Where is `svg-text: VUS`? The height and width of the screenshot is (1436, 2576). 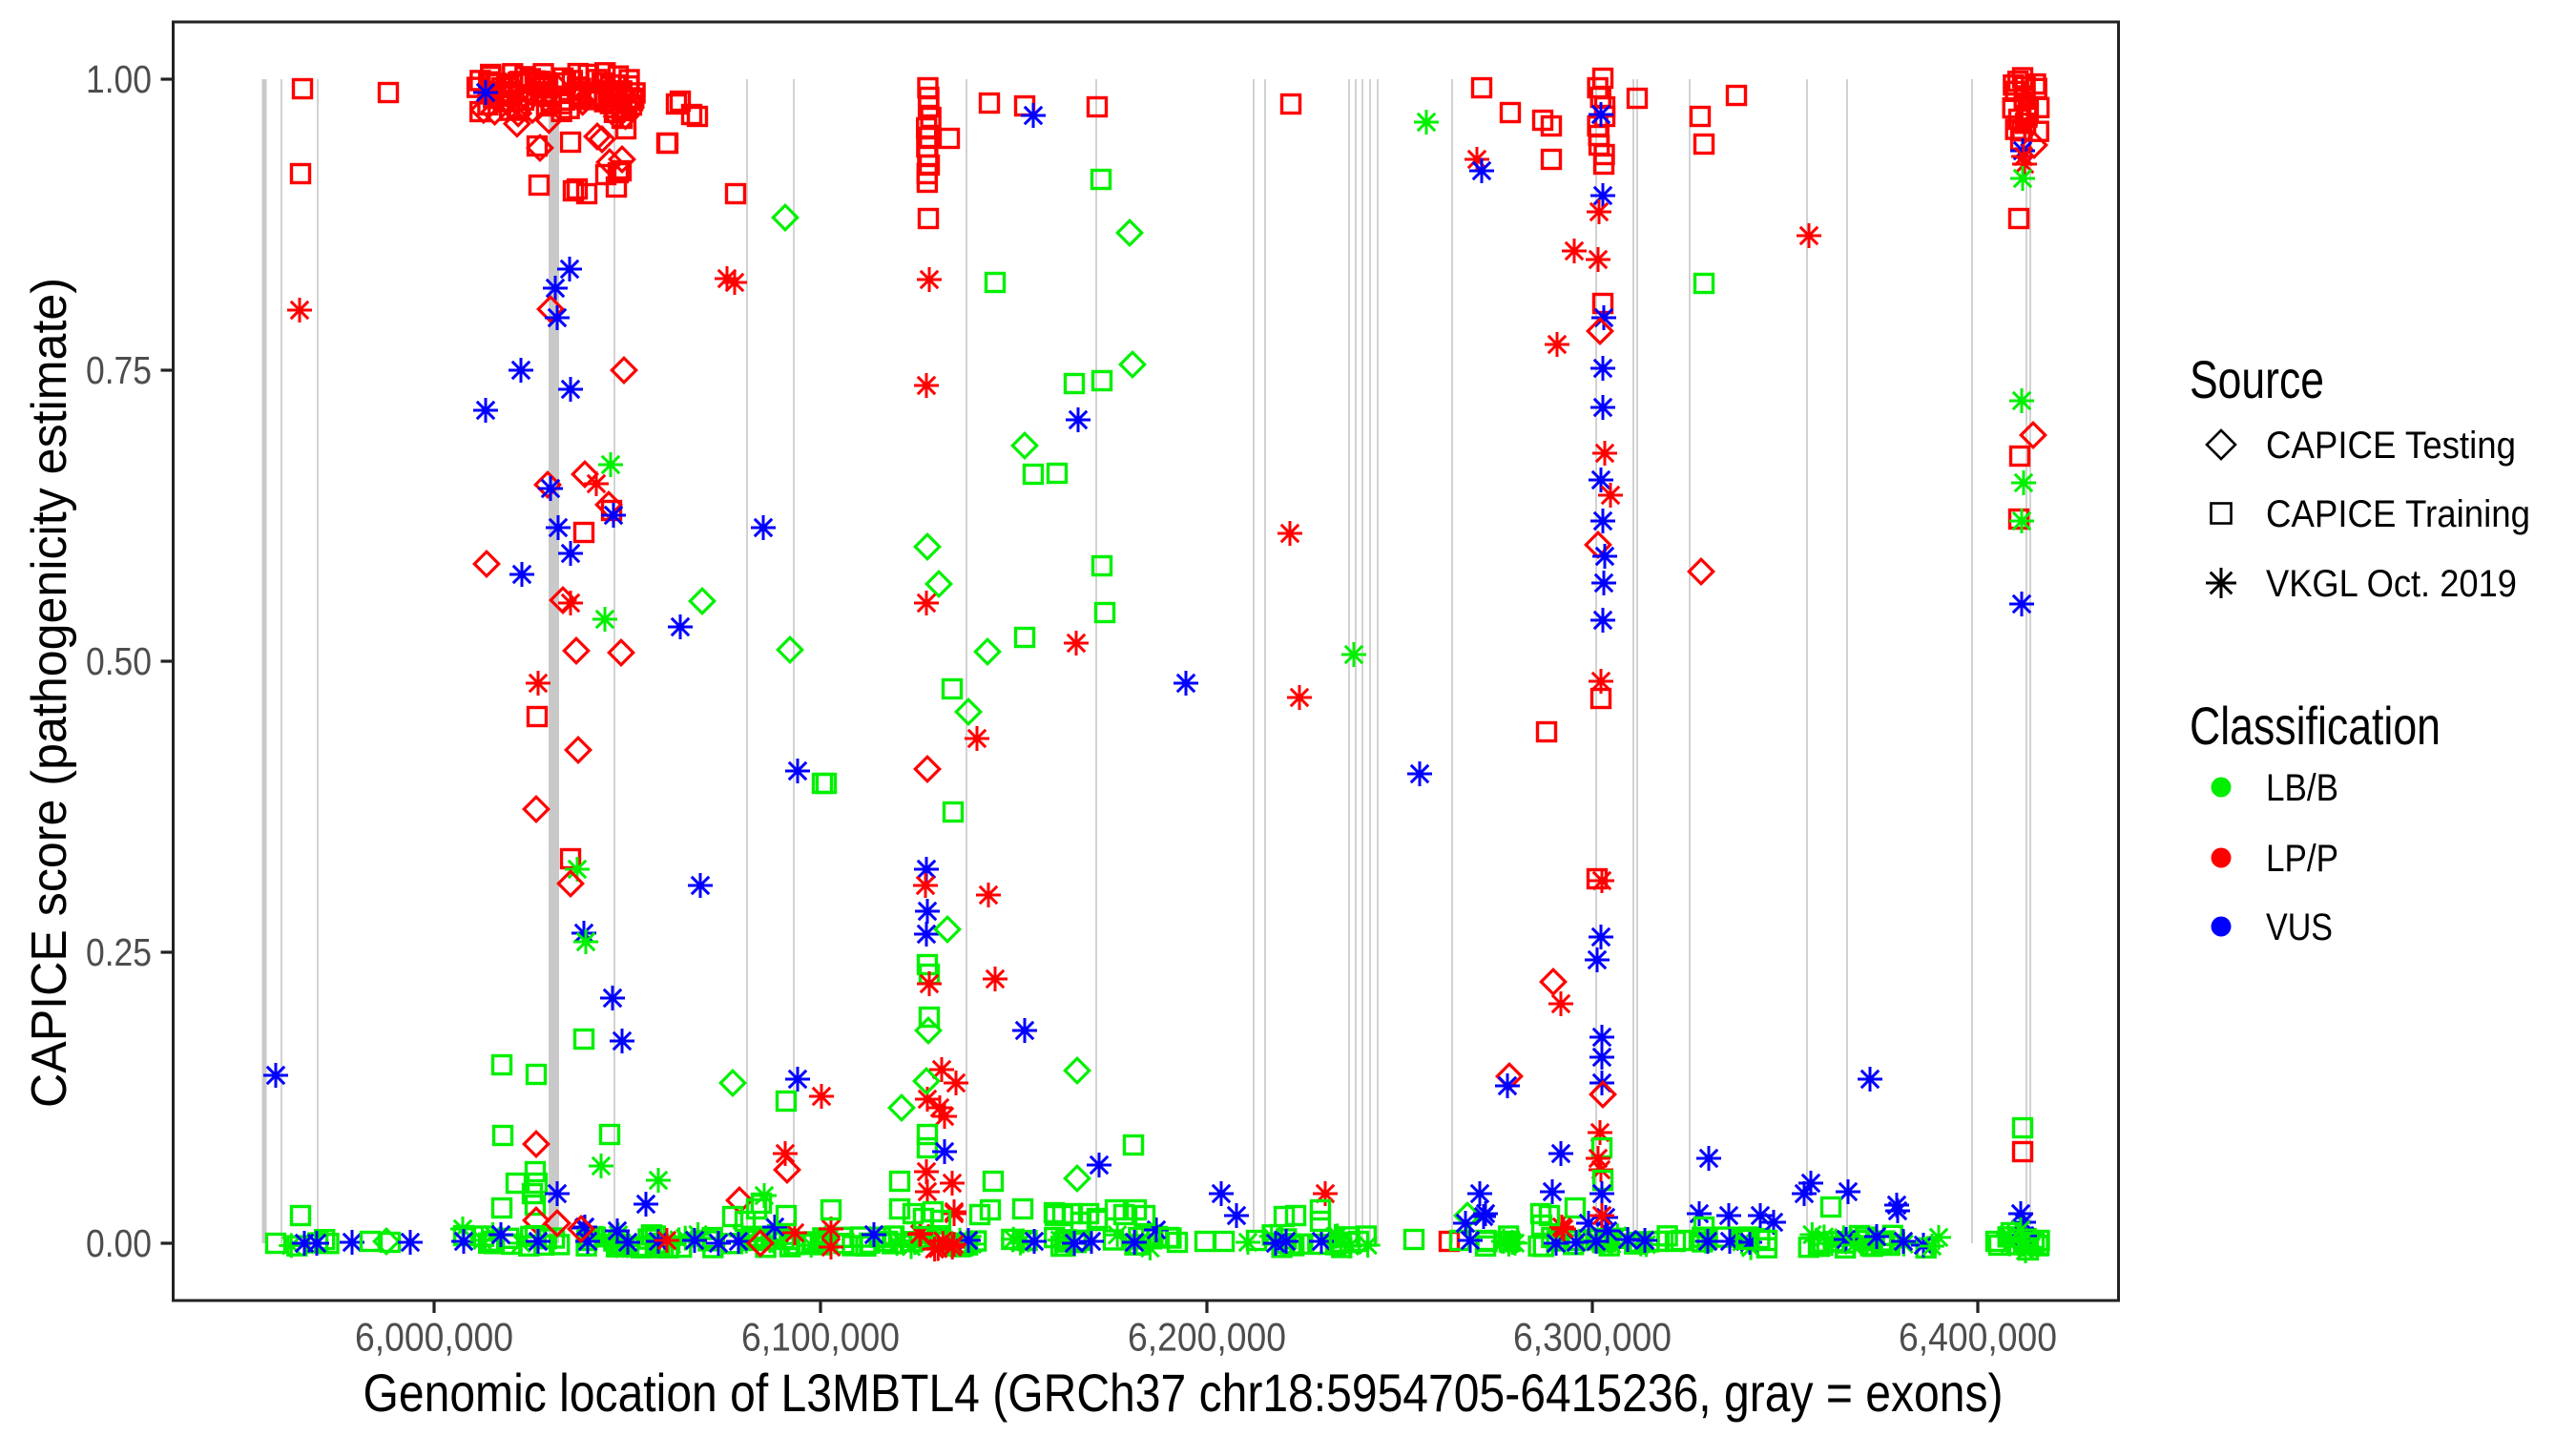 svg-text: VUS is located at coordinates (2299, 927).